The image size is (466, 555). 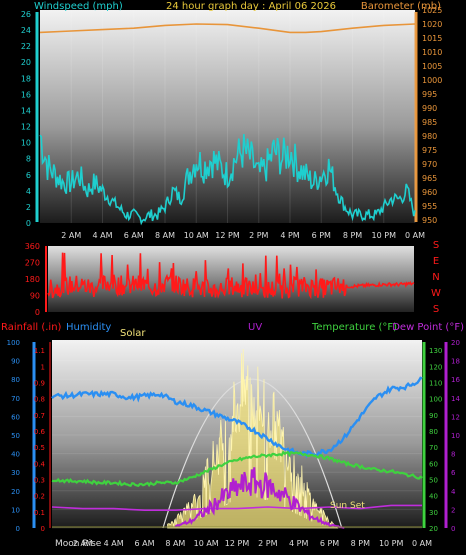 I want to click on wind-tick-label: 24, so click(x=26, y=30).